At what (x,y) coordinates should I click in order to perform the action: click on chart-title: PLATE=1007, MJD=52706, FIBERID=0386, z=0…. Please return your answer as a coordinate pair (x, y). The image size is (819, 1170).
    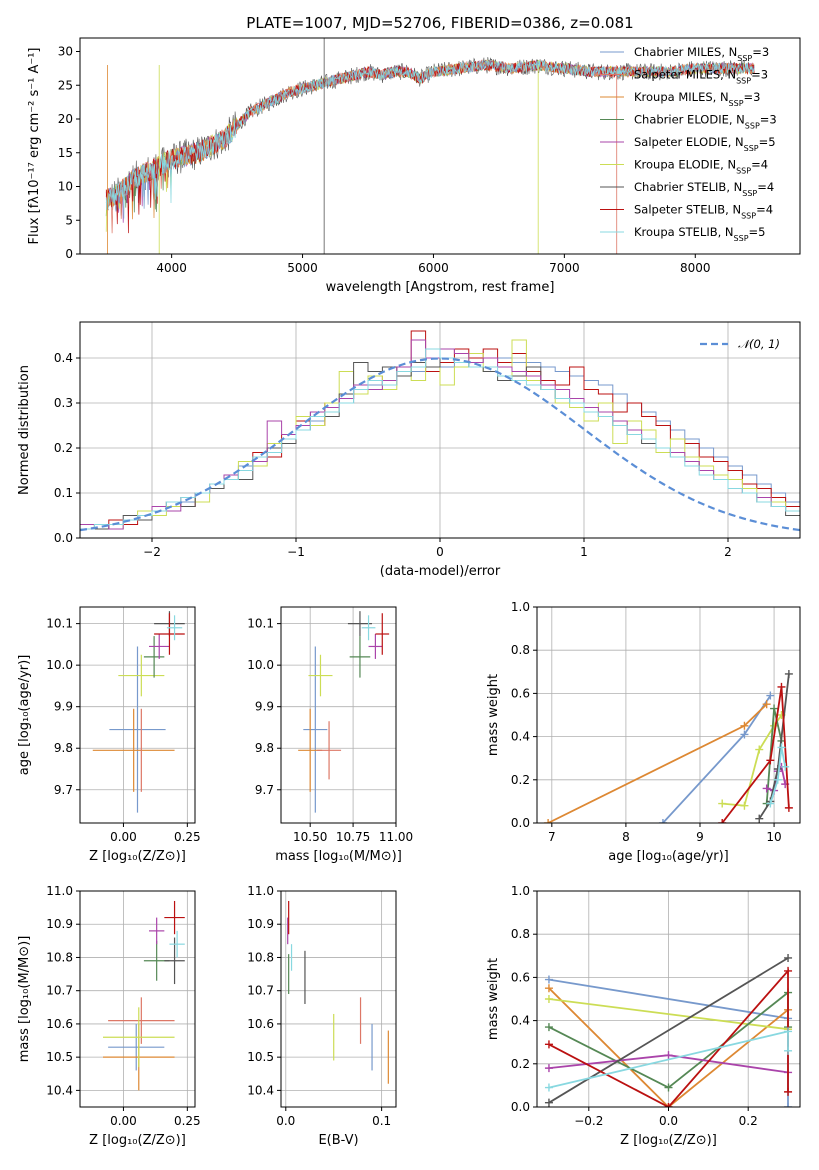
    Looking at the image, I should click on (439, 23).